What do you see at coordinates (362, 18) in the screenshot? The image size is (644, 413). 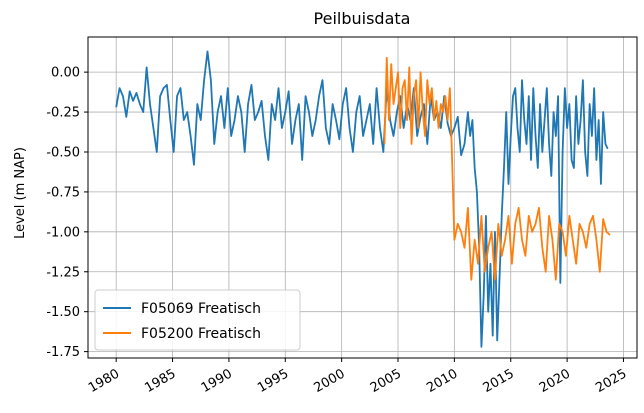 I see `chart-title: Peilbuisdata` at bounding box center [362, 18].